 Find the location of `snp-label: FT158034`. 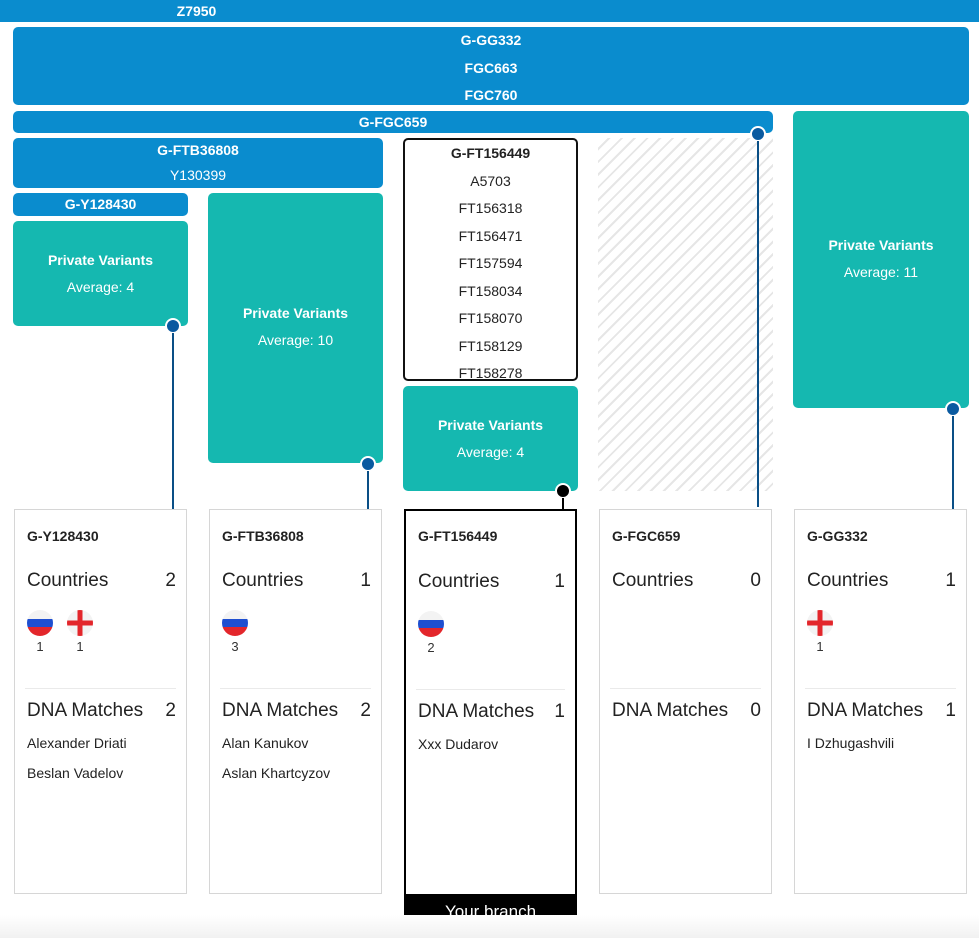

snp-label: FT158034 is located at coordinates (490, 290).